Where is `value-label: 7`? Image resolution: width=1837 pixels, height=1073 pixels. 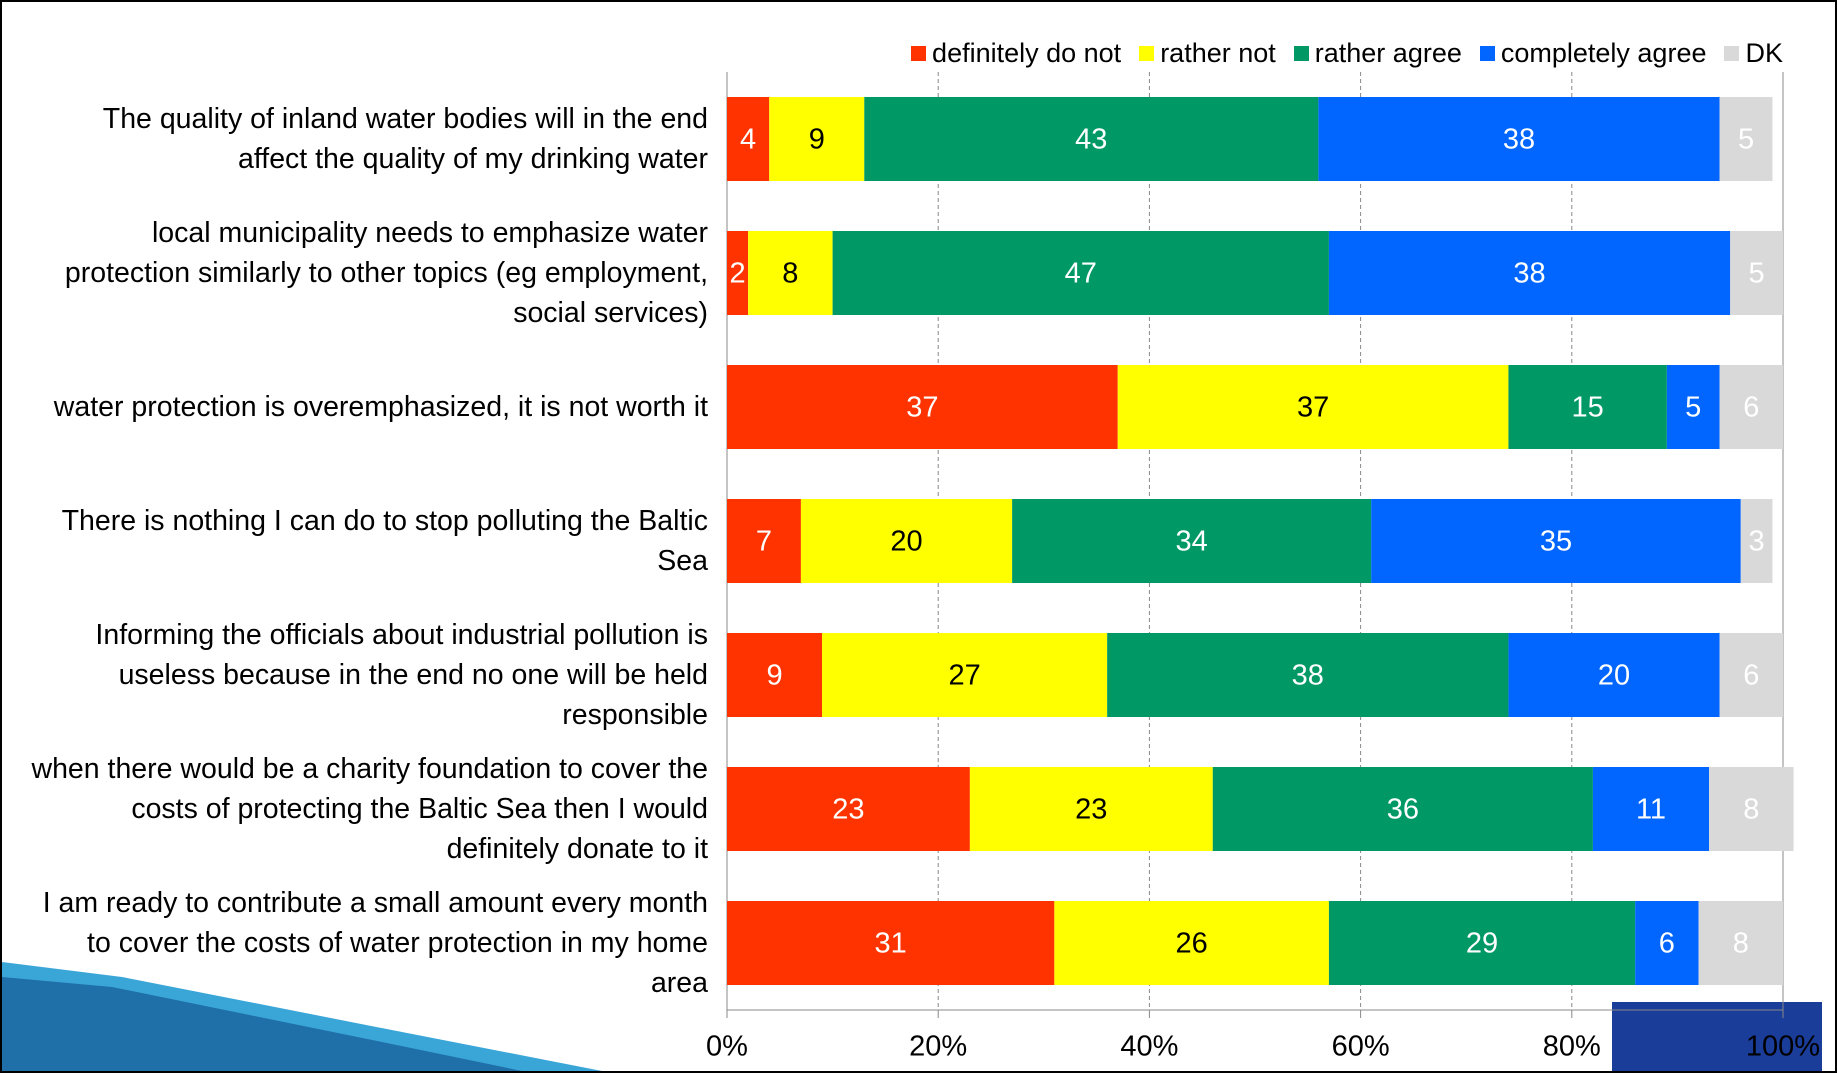
value-label: 7 is located at coordinates (764, 542).